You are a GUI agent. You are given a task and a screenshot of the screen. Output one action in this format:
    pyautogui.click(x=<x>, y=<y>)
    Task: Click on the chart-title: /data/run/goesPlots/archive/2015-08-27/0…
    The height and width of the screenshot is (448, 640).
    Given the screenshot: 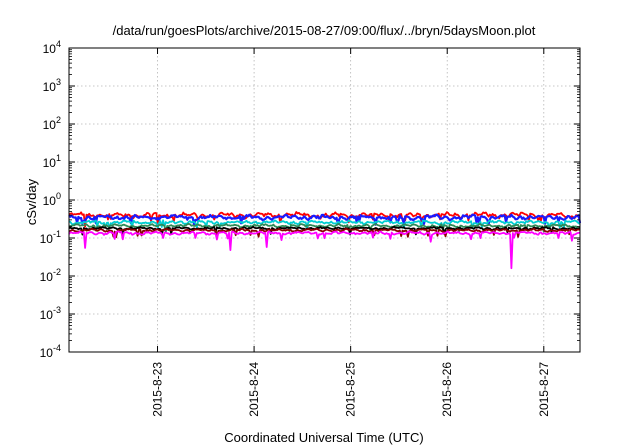 What is the action you would take?
    pyautogui.click(x=324, y=30)
    